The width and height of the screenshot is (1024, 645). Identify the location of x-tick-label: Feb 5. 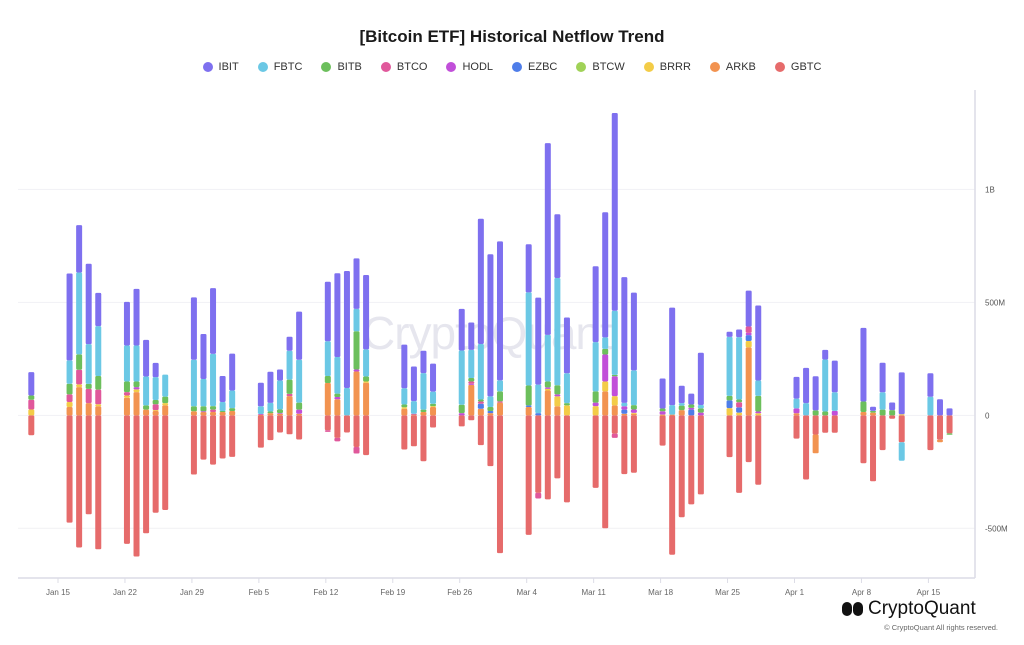
(259, 592).